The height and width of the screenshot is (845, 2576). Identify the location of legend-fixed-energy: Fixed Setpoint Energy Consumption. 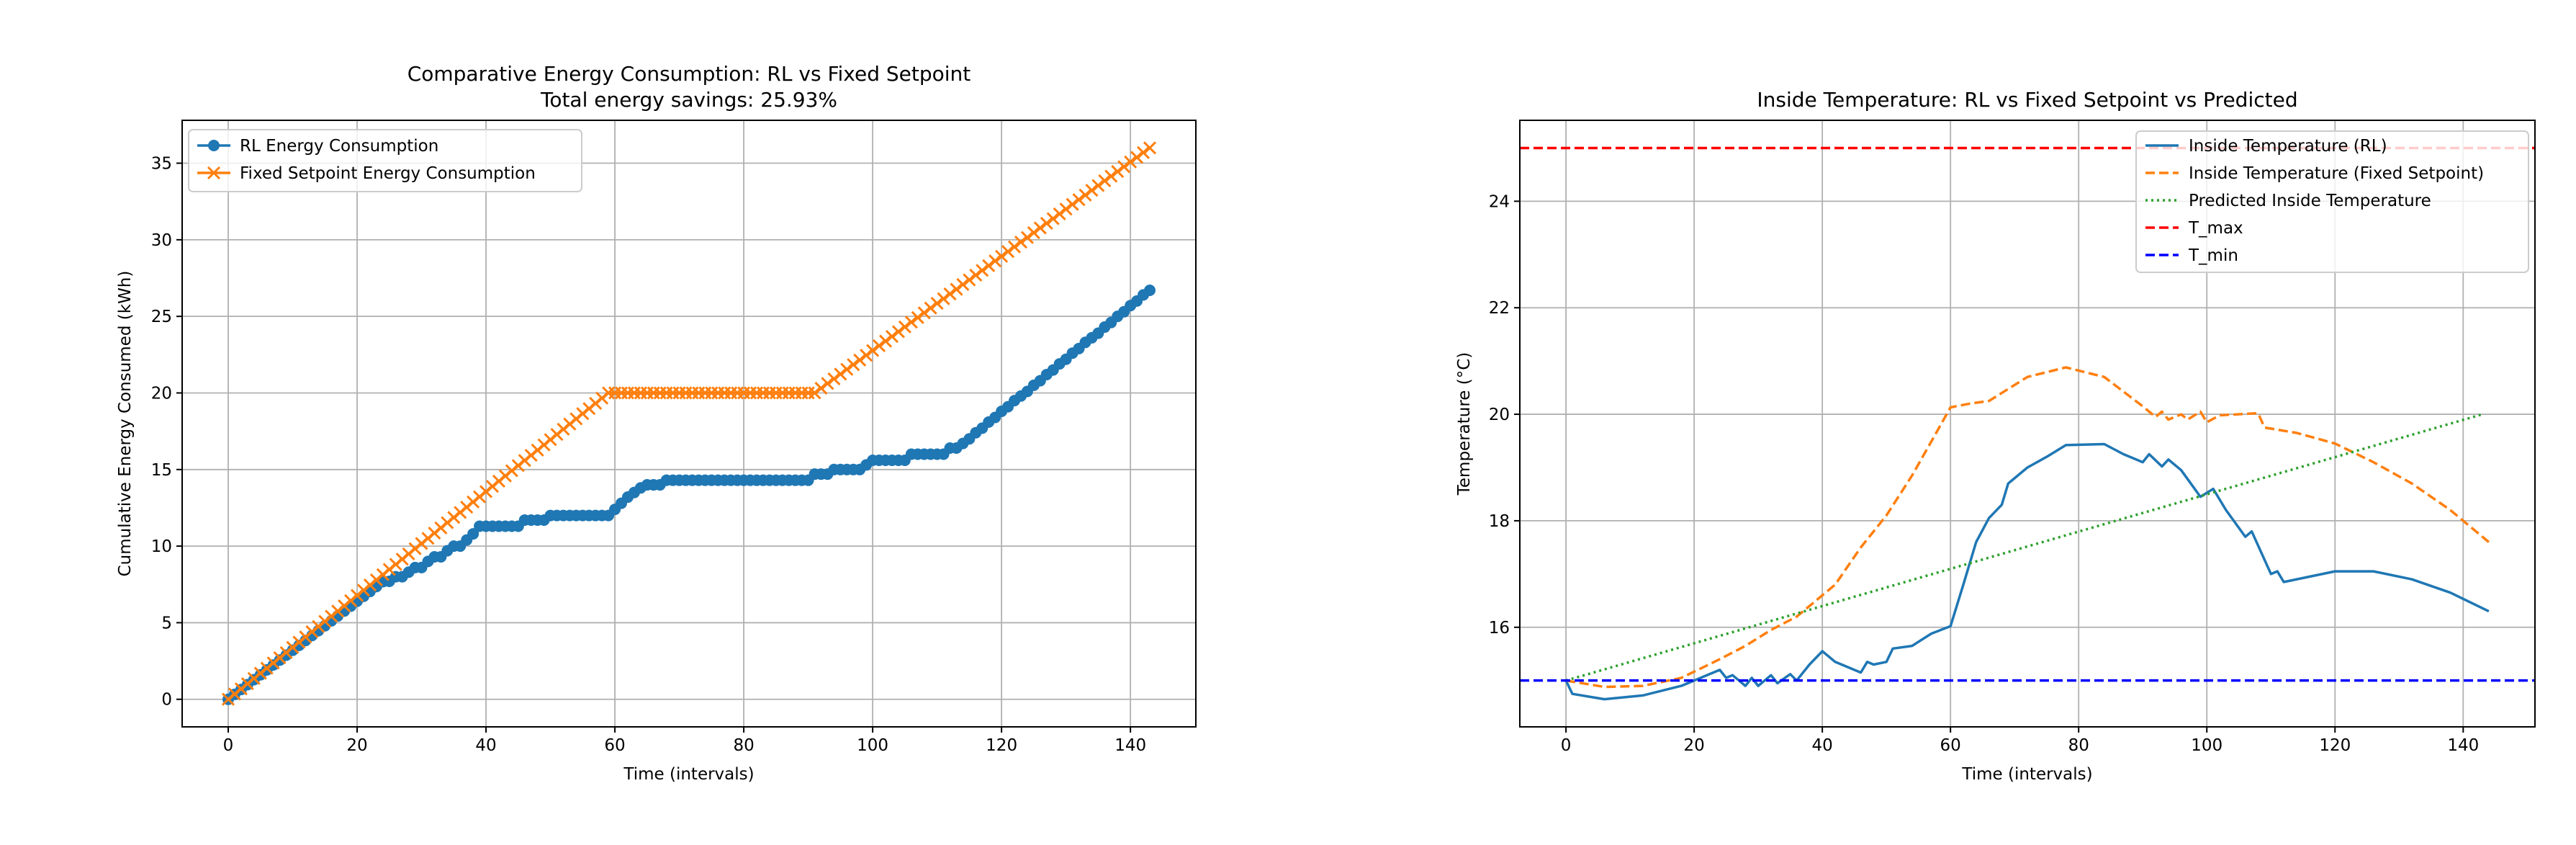
(388, 173).